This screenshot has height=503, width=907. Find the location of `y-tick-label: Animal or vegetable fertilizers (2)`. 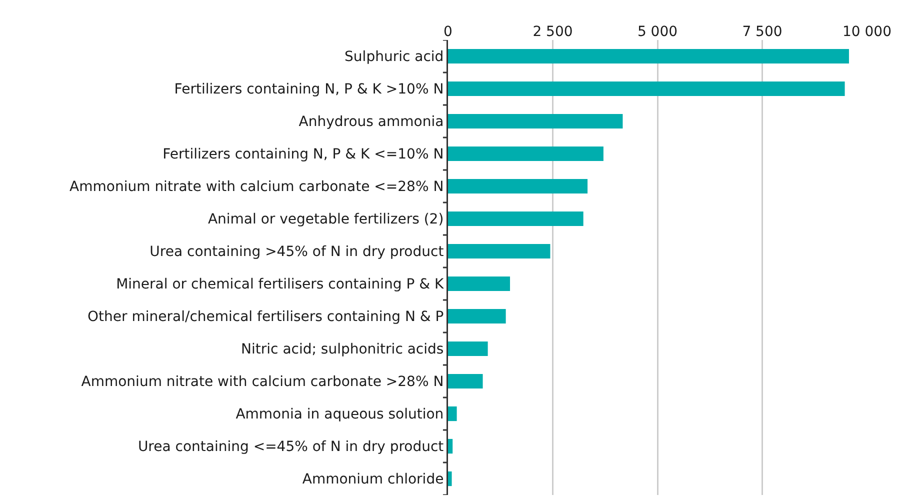

y-tick-label: Animal or vegetable fertilizers (2) is located at coordinates (326, 220).